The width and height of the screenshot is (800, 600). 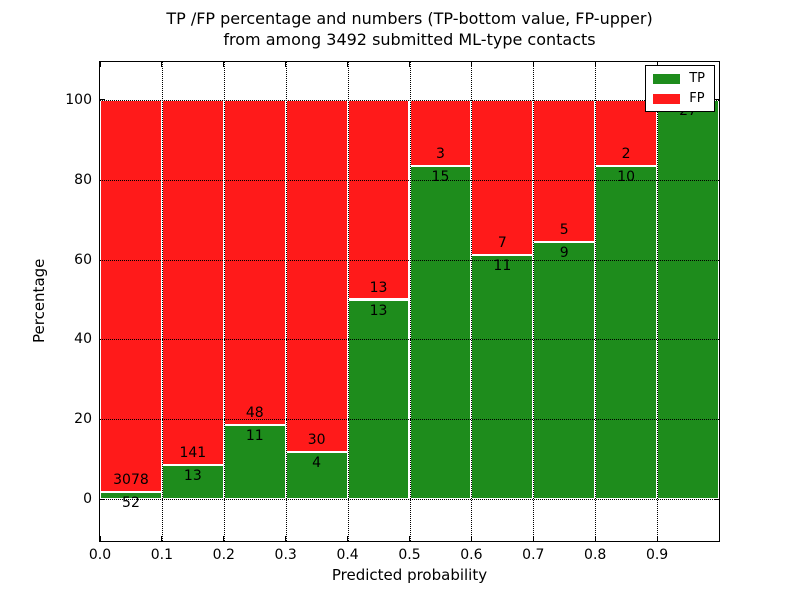 What do you see at coordinates (100, 555) in the screenshot?
I see `x-tick-label: 0.0` at bounding box center [100, 555].